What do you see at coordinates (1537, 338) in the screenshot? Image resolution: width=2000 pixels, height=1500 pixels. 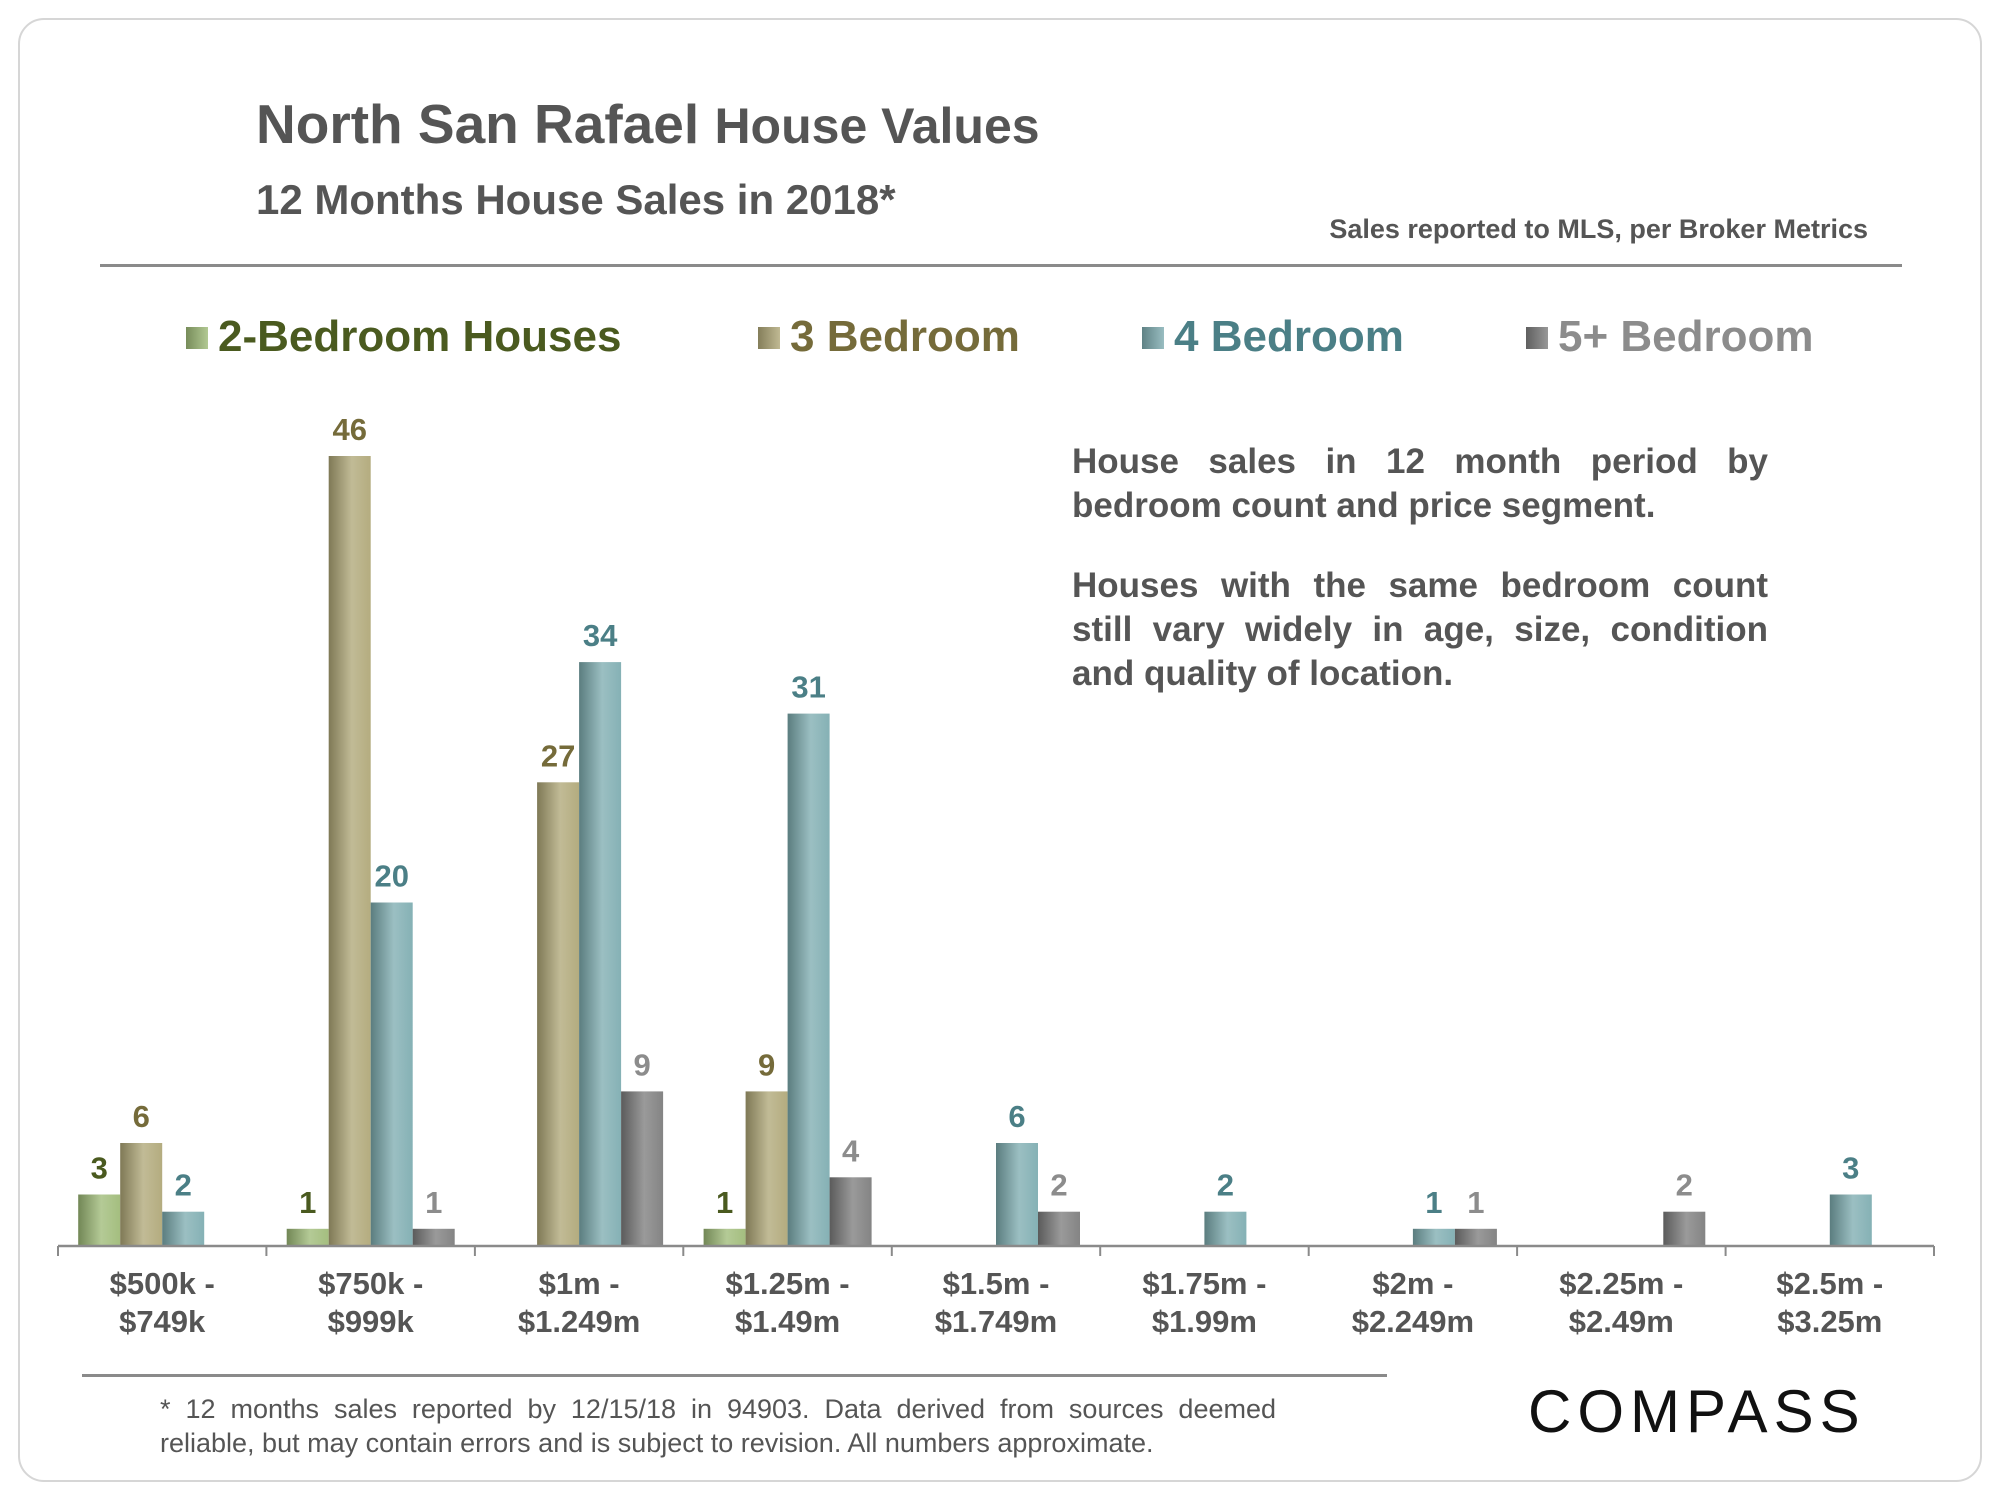 I see `legend-swatch-5-bedroom` at bounding box center [1537, 338].